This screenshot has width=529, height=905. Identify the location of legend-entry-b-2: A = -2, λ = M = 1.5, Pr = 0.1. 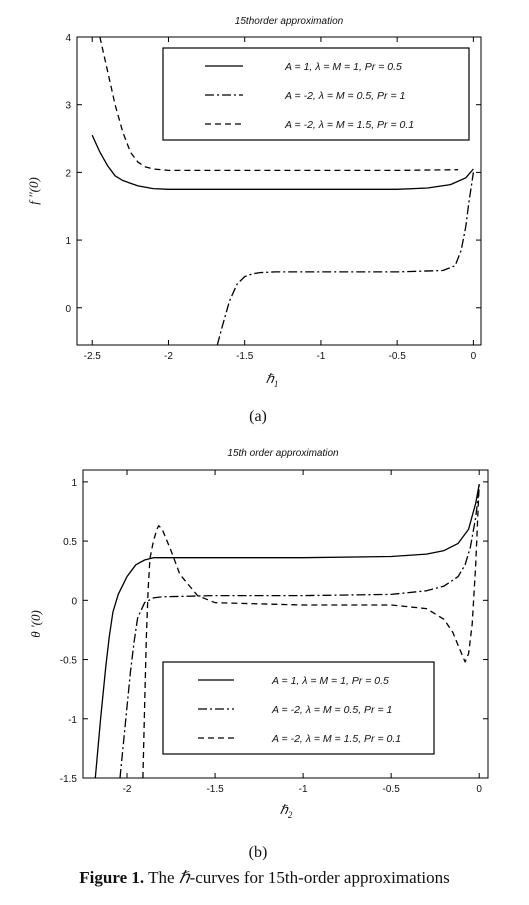
(336, 739).